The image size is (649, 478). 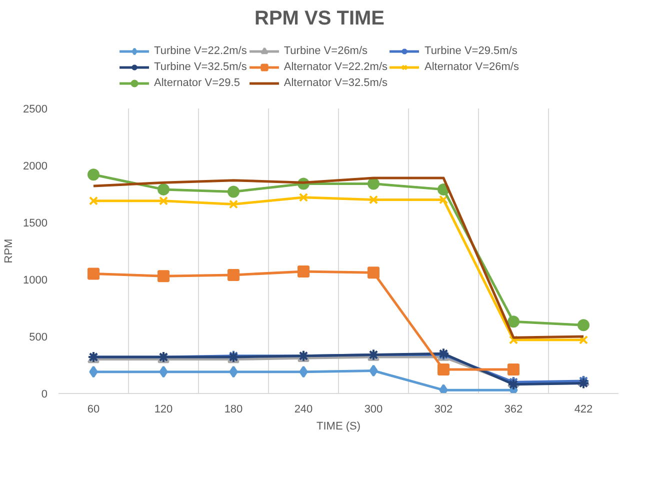 What do you see at coordinates (200, 67) in the screenshot?
I see `legend-label: Turbine V=32.5m/s` at bounding box center [200, 67].